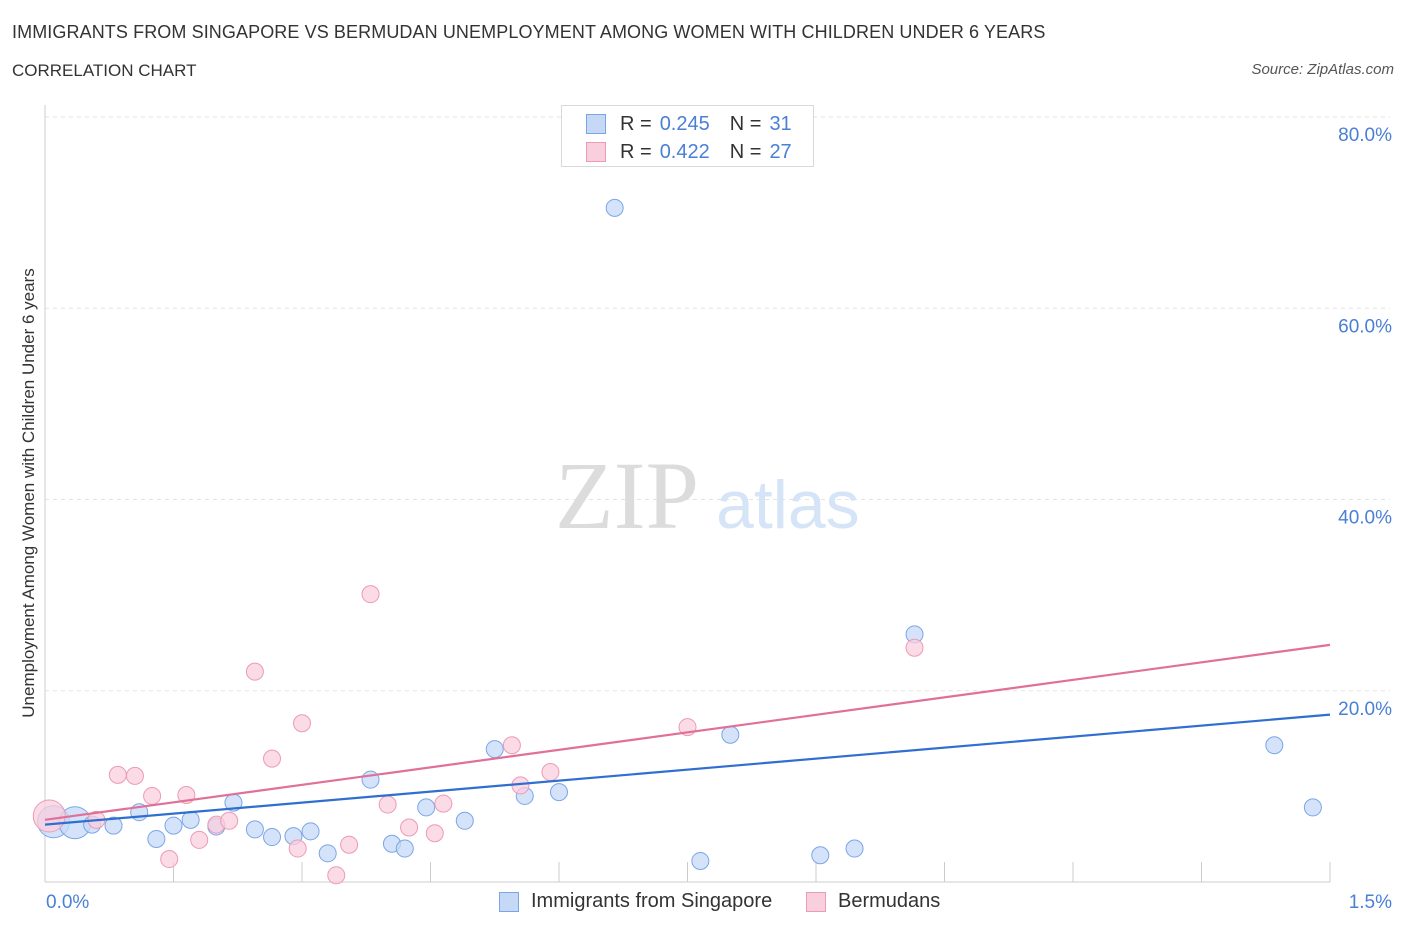 Image resolution: width=1406 pixels, height=930 pixels. I want to click on chart-subtitle: CORRELATION CHART, so click(104, 70).